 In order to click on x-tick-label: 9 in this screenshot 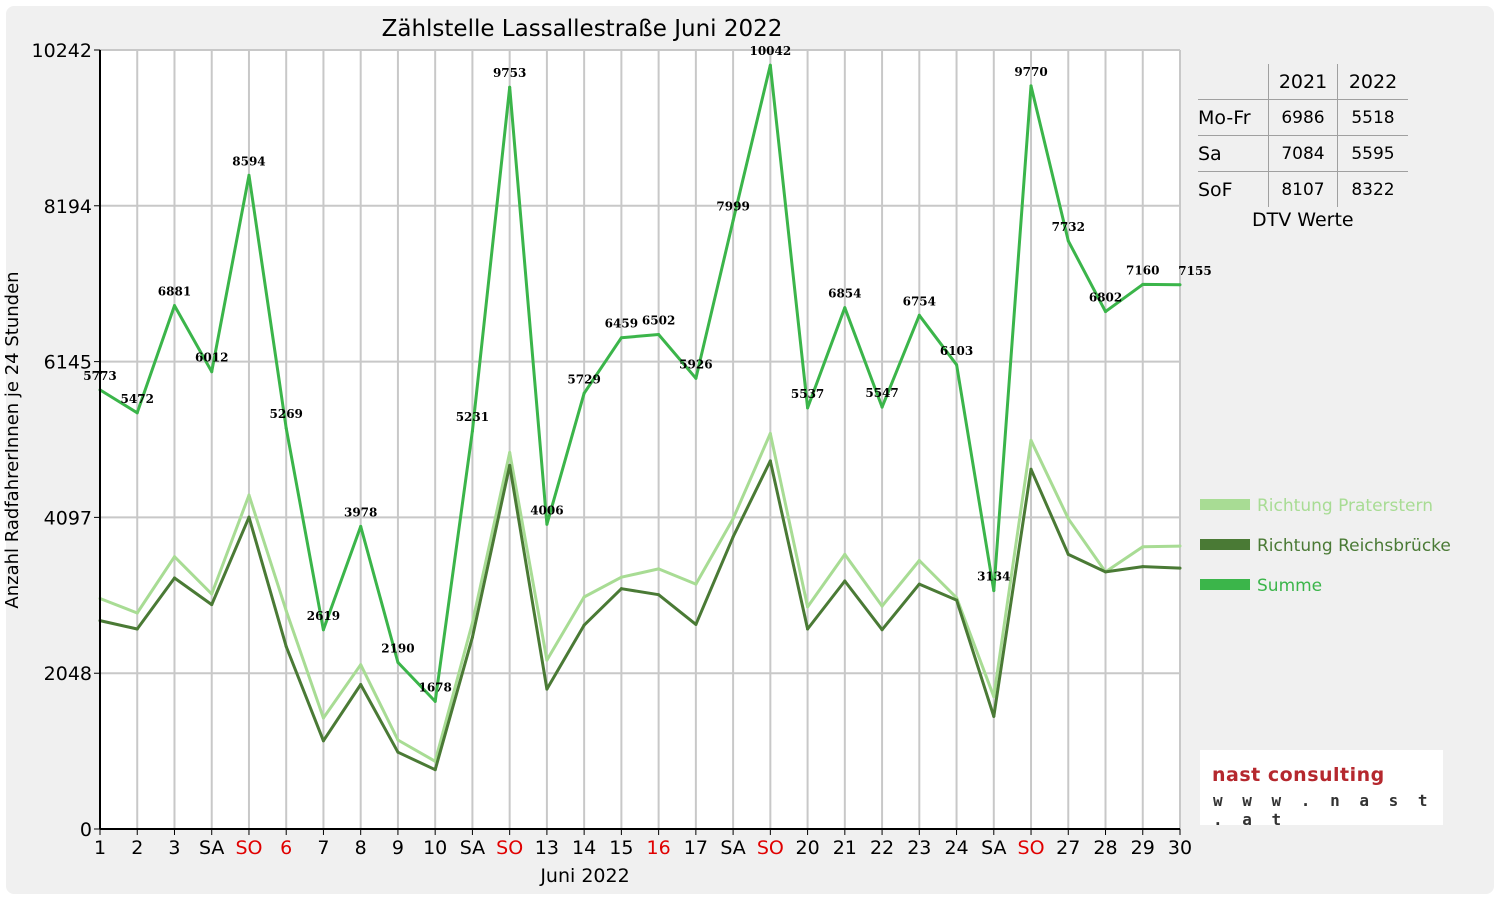, I will do `click(398, 848)`.